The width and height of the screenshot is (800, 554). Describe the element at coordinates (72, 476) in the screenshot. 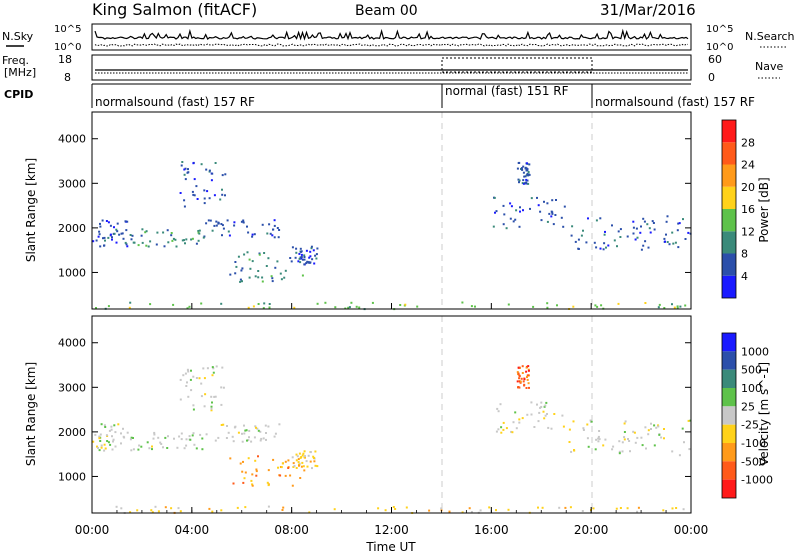

I see `y-tick-label: 1000` at that location.